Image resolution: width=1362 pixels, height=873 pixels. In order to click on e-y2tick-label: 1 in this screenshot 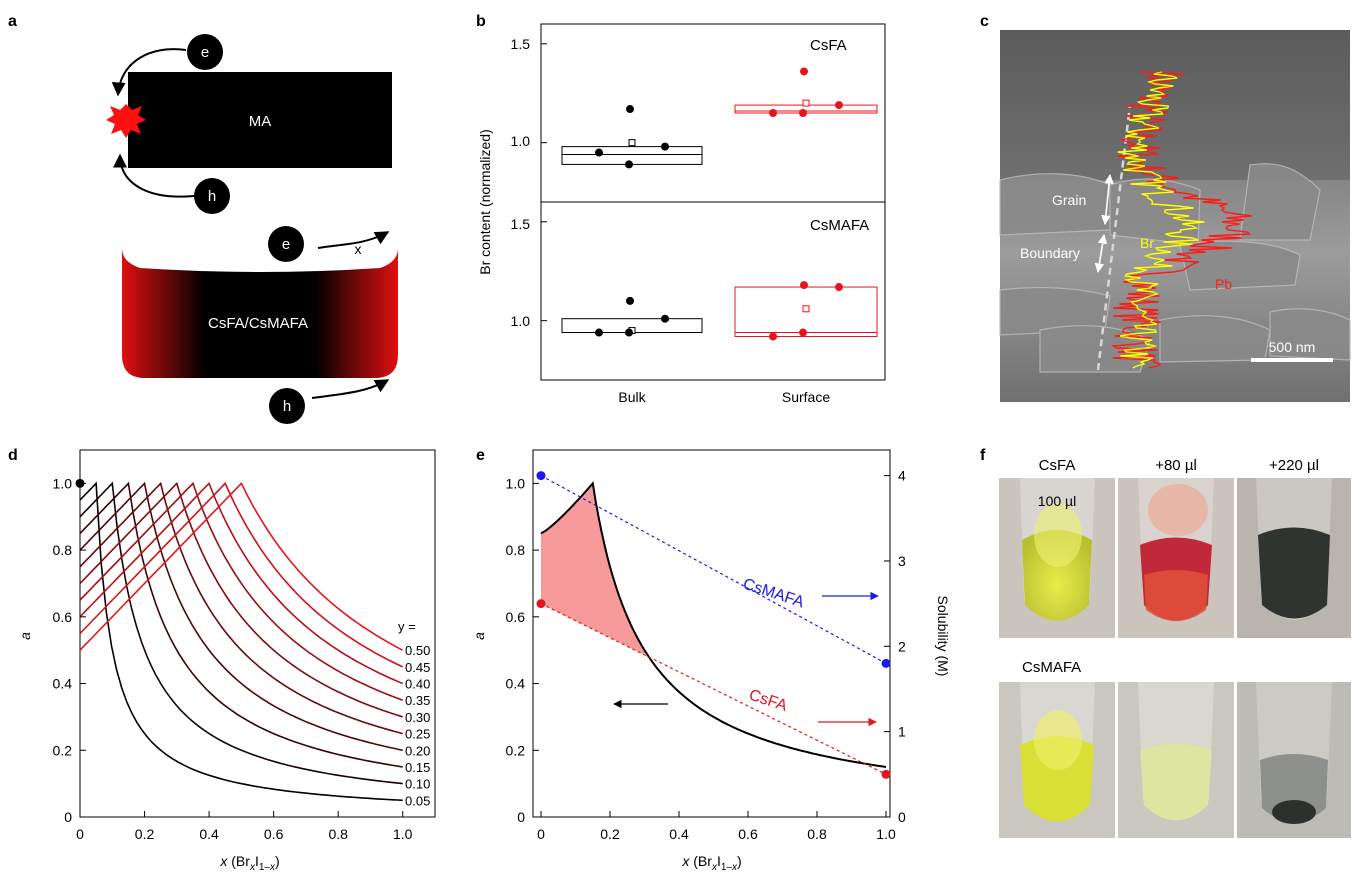, I will do `click(902, 732)`.